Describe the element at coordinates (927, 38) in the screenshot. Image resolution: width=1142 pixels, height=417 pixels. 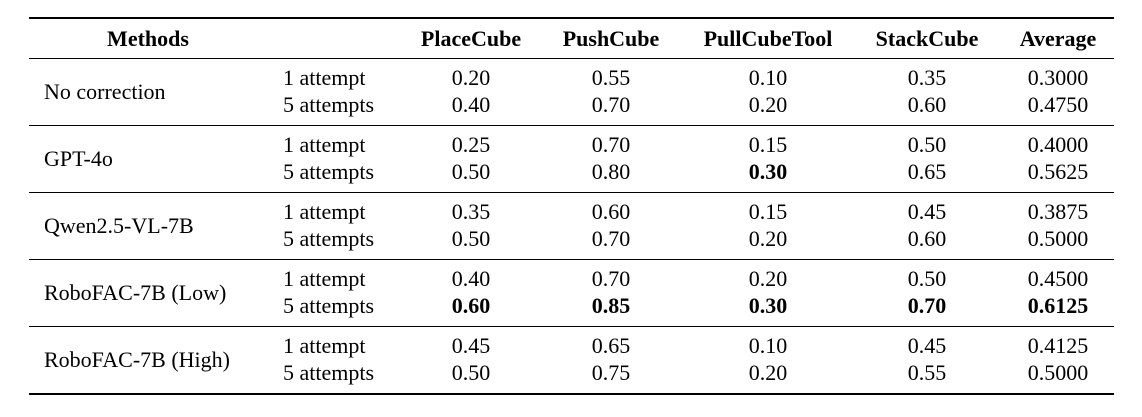
I see `header-stackcube: StackCube` at that location.